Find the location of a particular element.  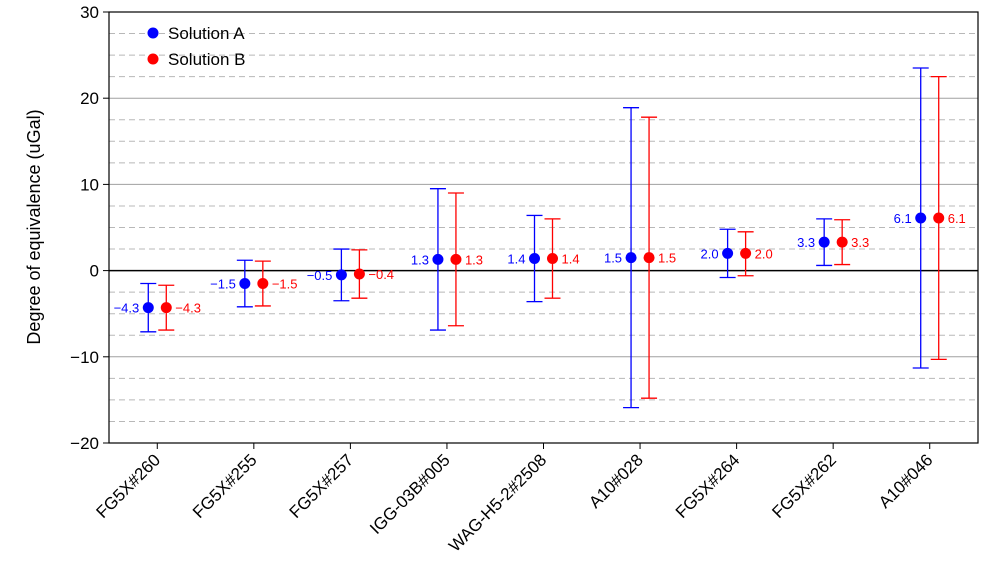

x-tick-label: A10#046 is located at coordinates (906, 481).